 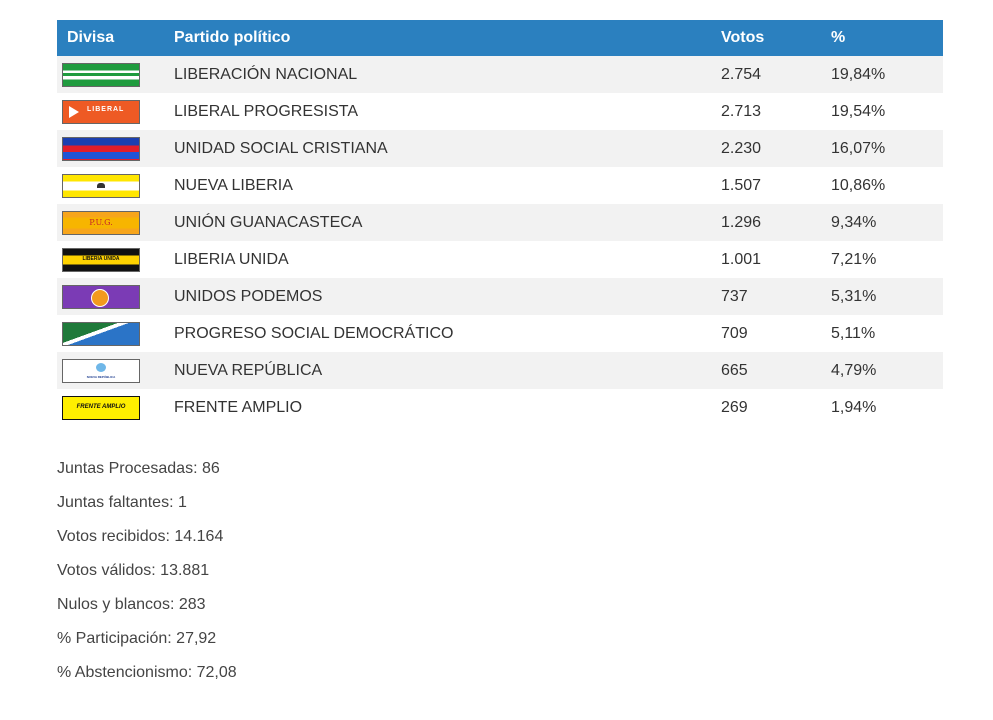 What do you see at coordinates (887, 296) in the screenshot?
I see `party-percent: 5,31%` at bounding box center [887, 296].